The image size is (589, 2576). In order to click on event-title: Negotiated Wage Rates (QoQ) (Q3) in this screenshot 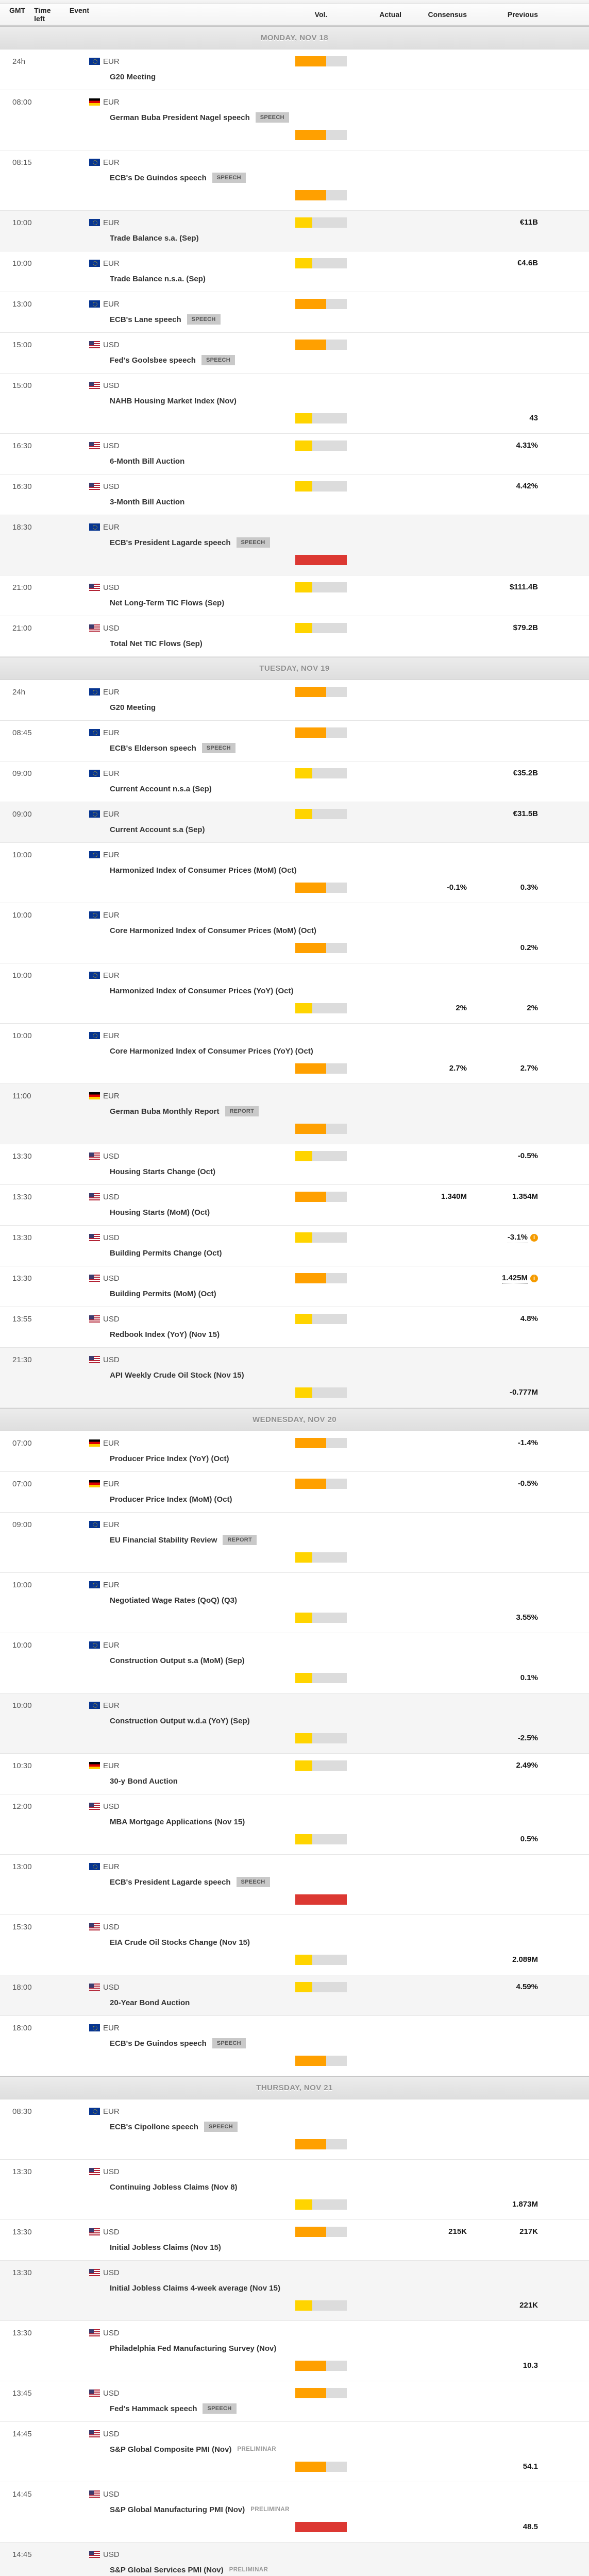, I will do `click(173, 1600)`.